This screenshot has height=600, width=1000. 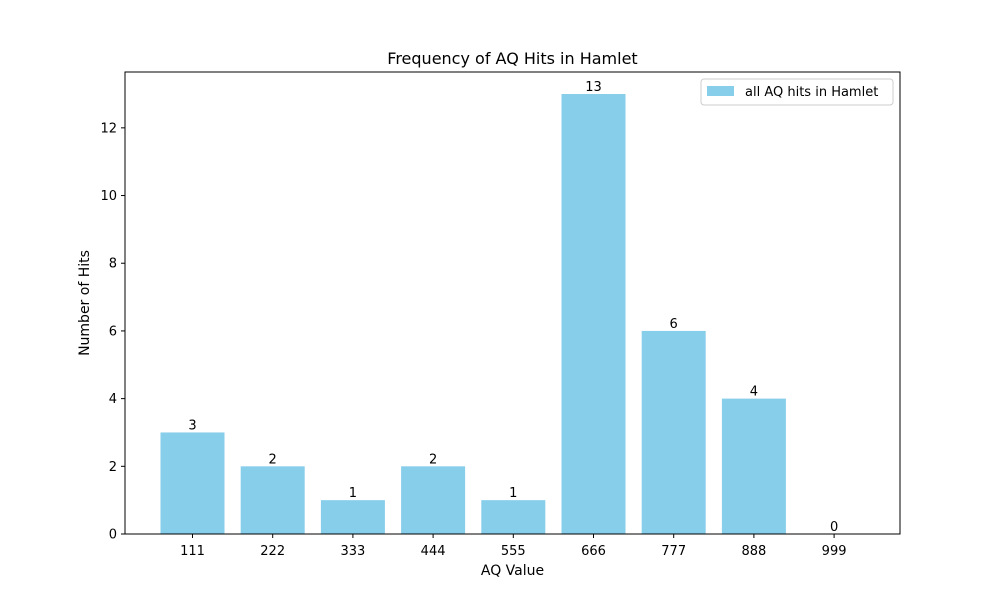 I want to click on legend-label: all AQ hits in Hamlet, so click(x=811, y=92).